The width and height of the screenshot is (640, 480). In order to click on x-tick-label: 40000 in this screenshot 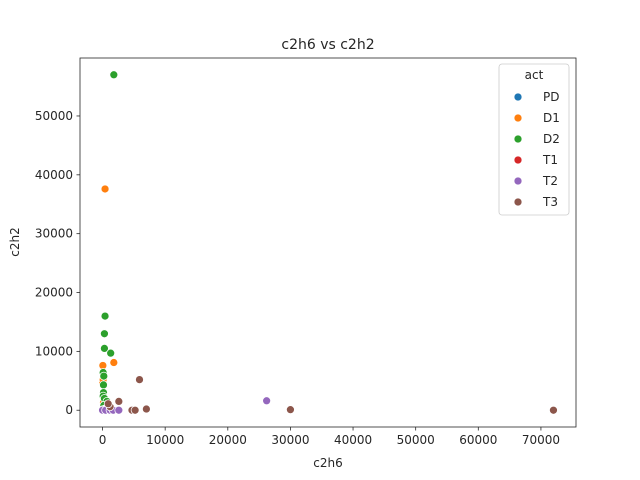, I will do `click(353, 440)`.